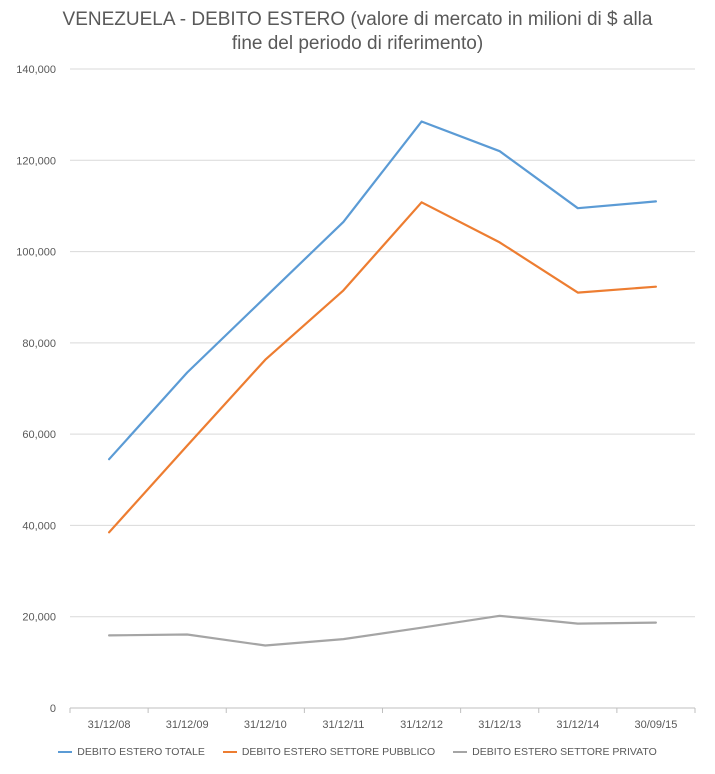 This screenshot has height=774, width=715. What do you see at coordinates (577, 725) in the screenshot?
I see `x-tick-label: 31/12/14` at bounding box center [577, 725].